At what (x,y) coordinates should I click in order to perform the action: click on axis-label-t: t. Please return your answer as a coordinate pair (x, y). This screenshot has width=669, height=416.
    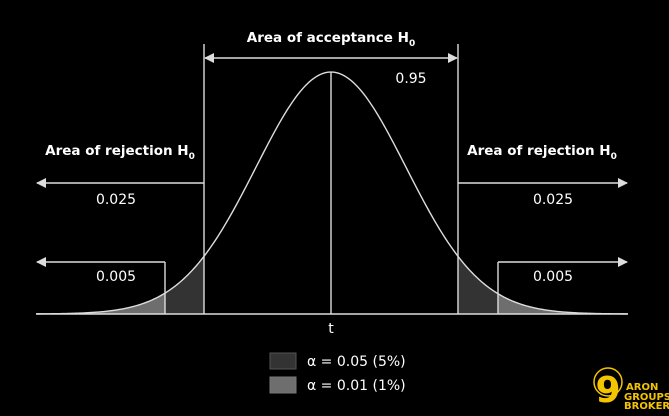
    Looking at the image, I should click on (331, 329).